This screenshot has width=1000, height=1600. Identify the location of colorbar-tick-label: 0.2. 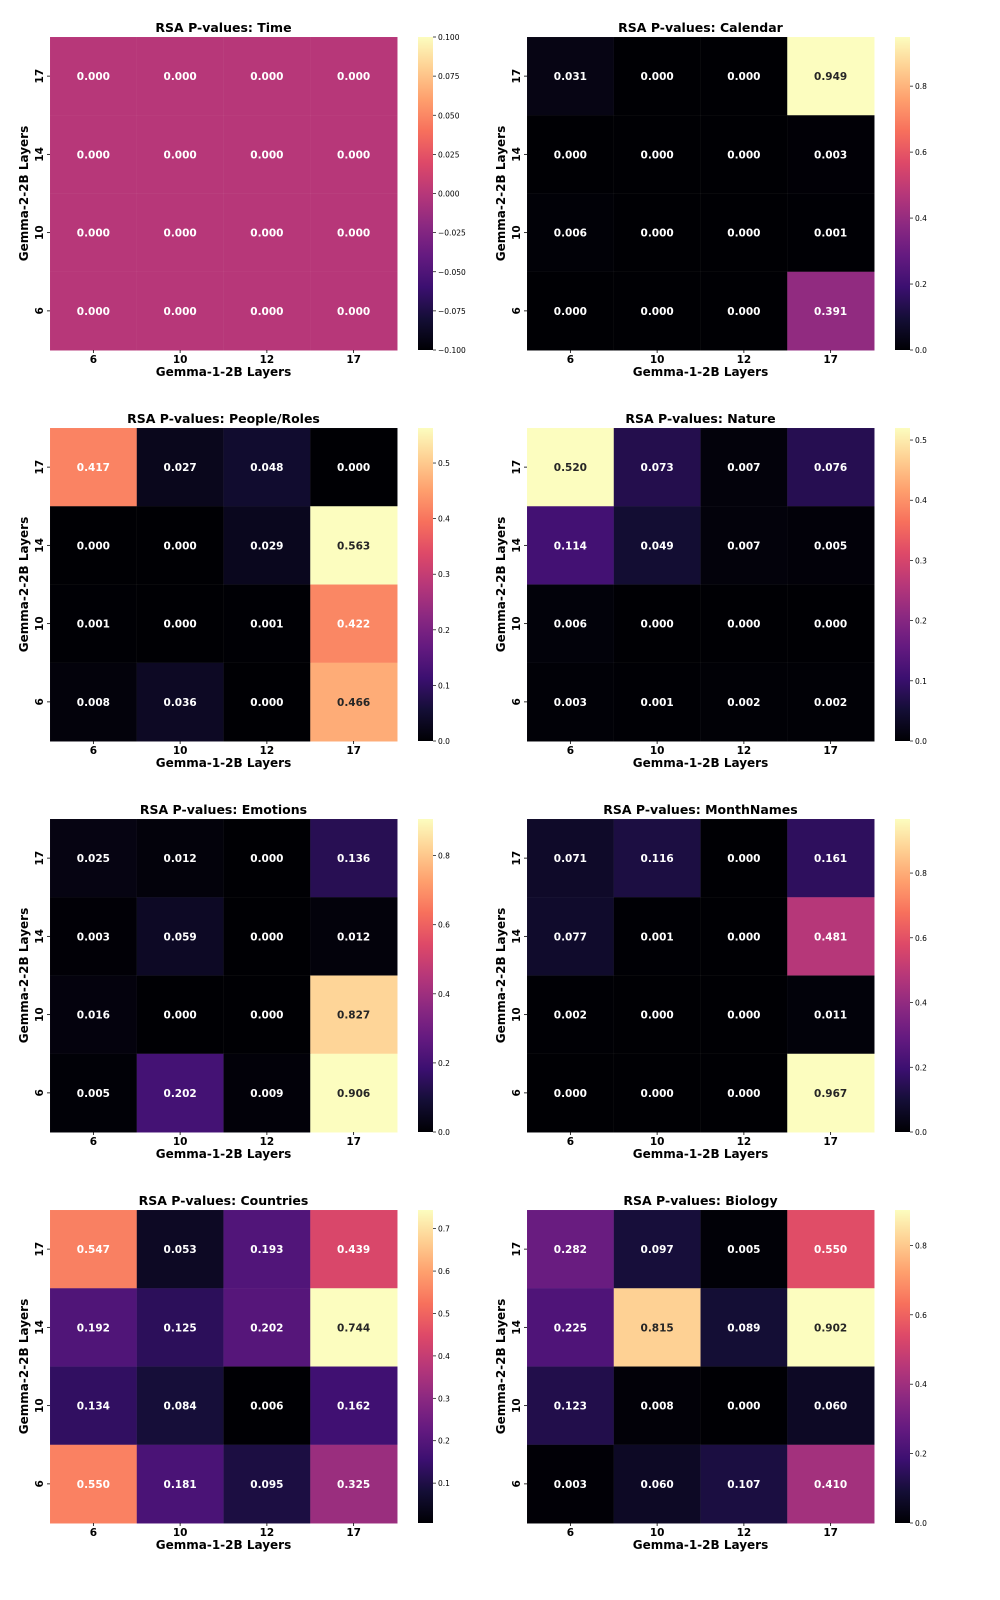
(444, 1441).